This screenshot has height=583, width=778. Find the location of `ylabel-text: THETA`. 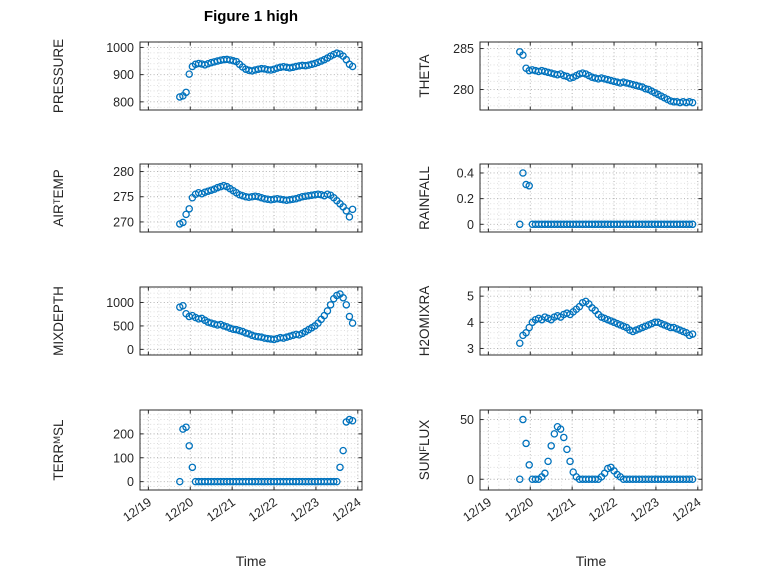

ylabel-text: THETA is located at coordinates (424, 76).